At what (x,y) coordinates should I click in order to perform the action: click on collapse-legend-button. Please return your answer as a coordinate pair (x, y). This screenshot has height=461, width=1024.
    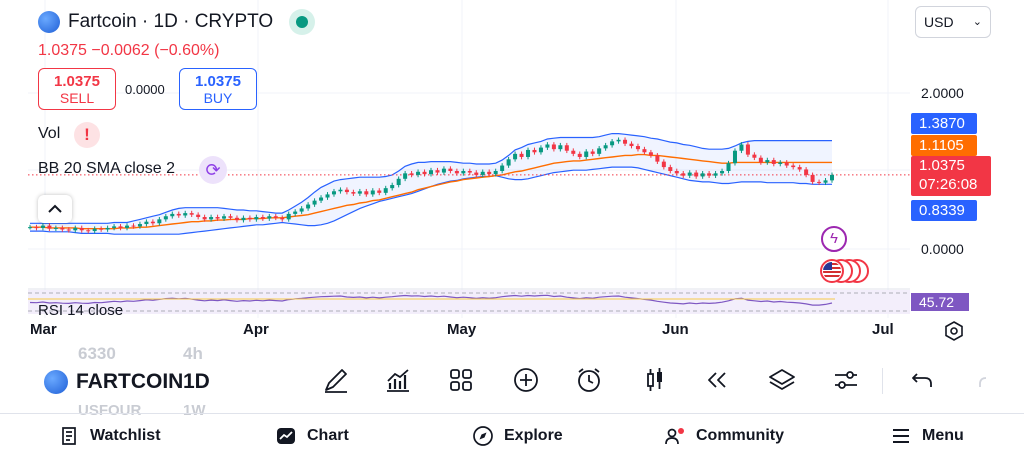
    Looking at the image, I should click on (55, 209).